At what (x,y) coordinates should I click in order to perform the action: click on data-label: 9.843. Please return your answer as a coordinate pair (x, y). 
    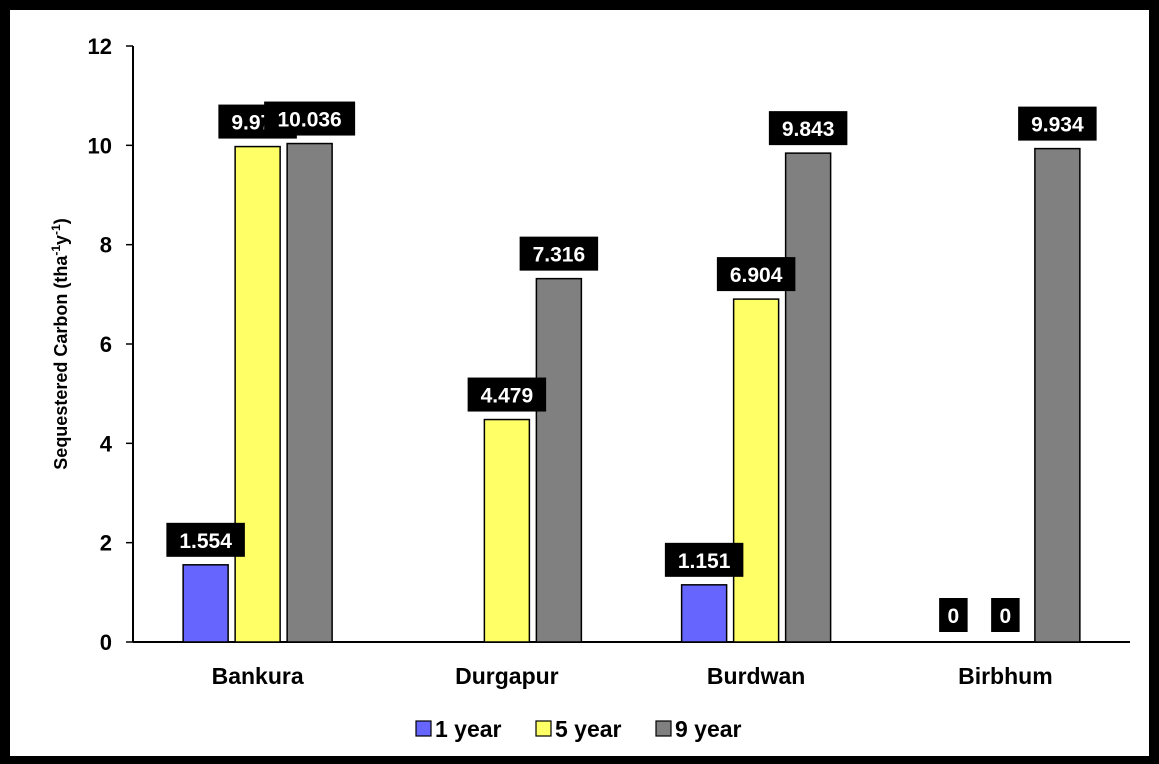
    Looking at the image, I should click on (808, 129).